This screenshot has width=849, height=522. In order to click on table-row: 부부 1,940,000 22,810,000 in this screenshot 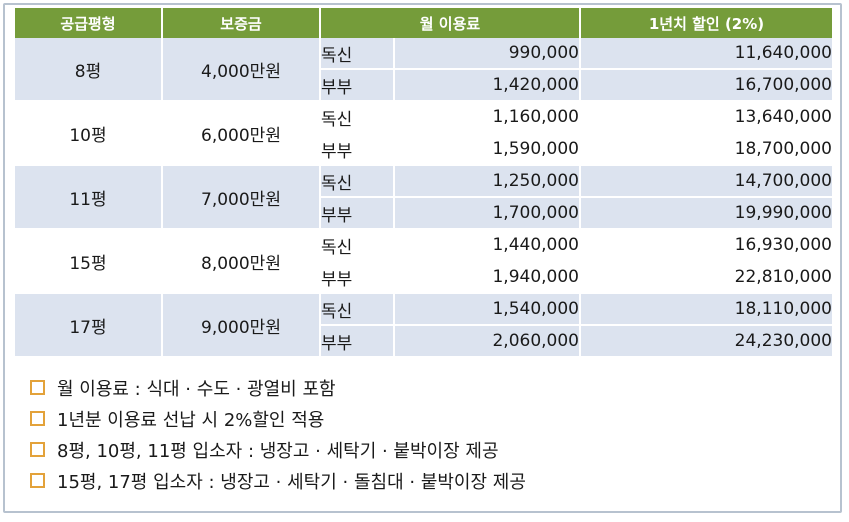, I will do `click(423, 277)`.